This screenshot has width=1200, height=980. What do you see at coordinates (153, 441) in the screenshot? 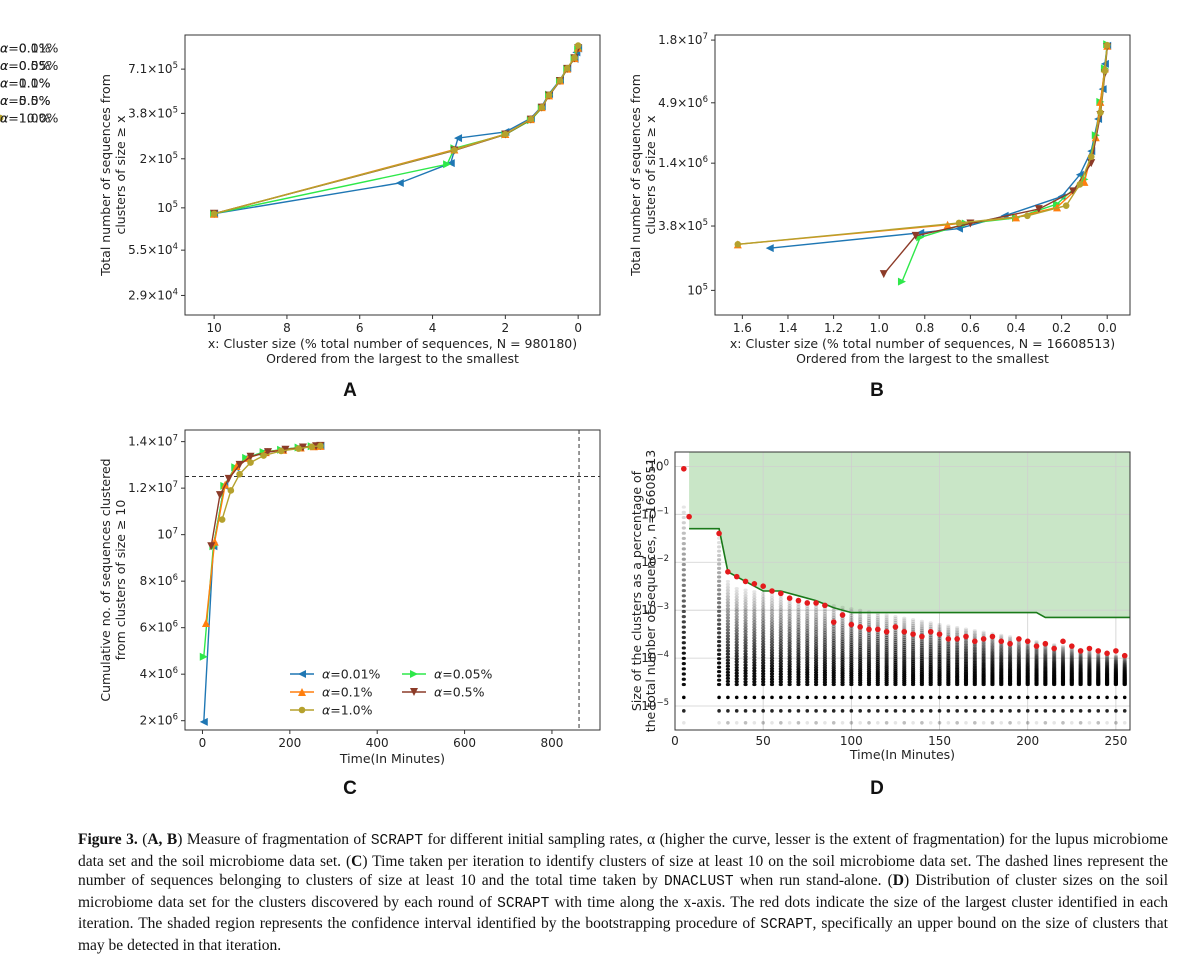
I see `y-tick-label: 1.4×107` at bounding box center [153, 441].